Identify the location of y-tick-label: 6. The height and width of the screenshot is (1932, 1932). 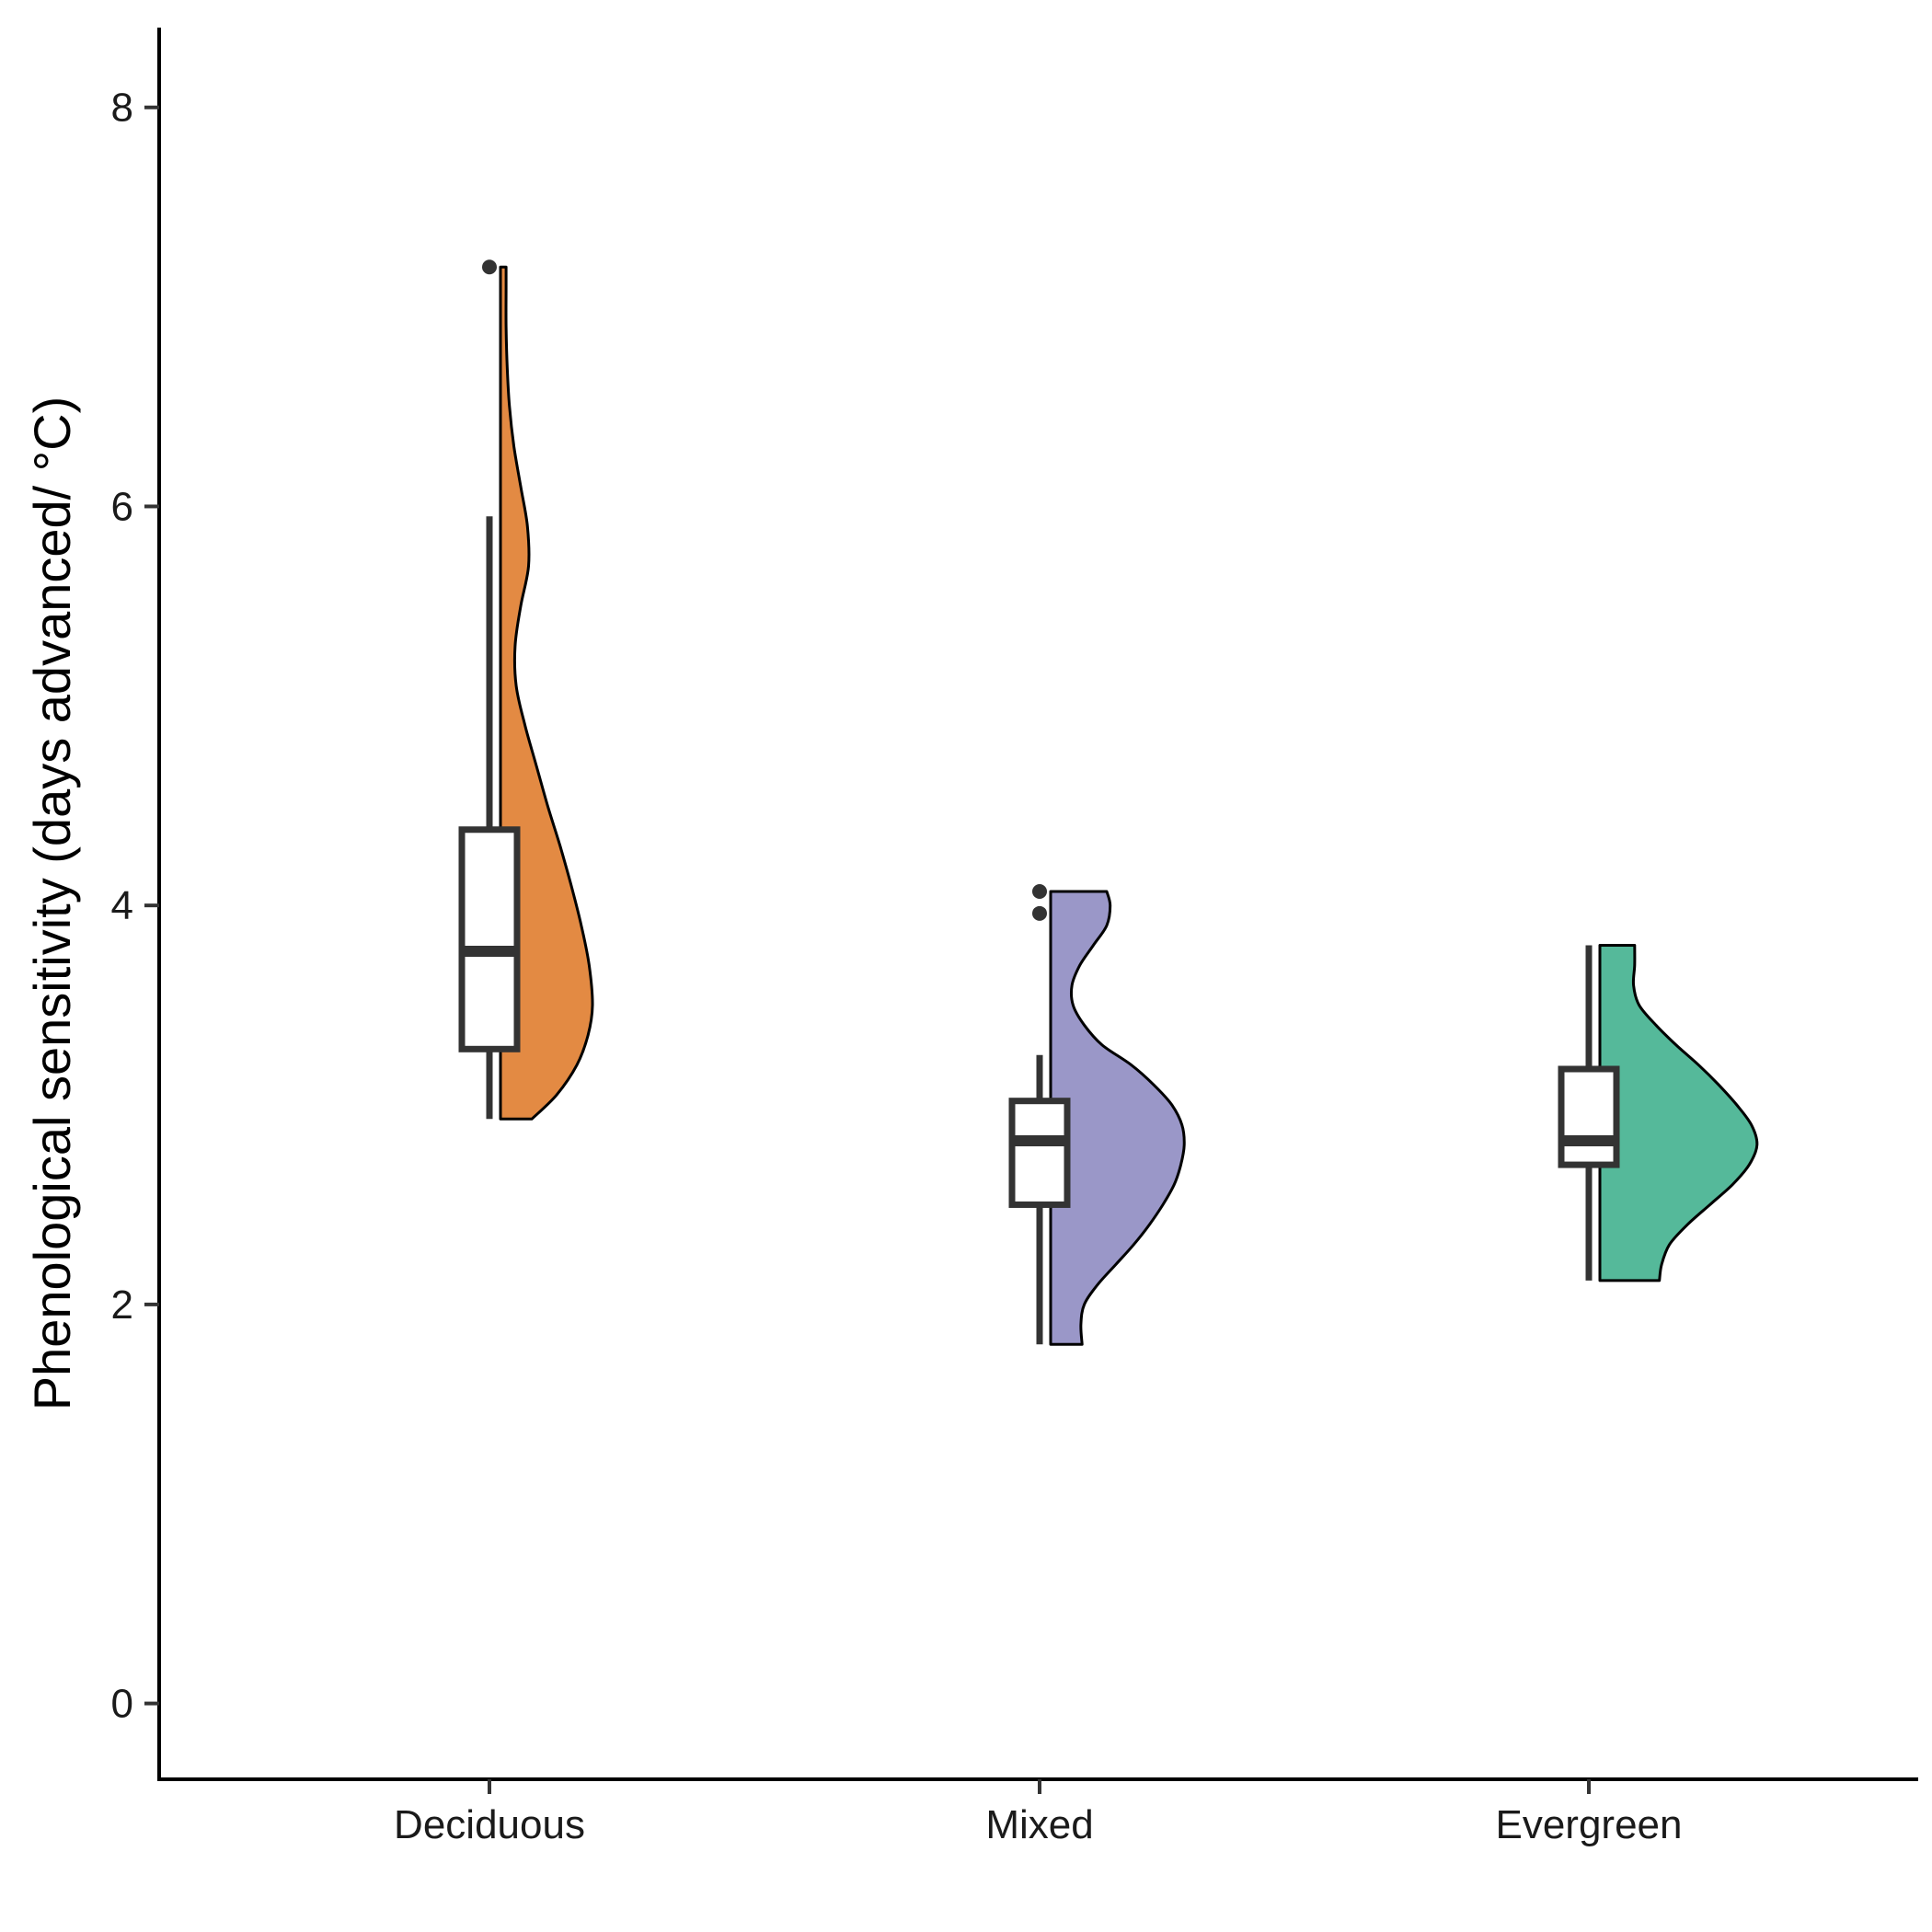
(122, 506).